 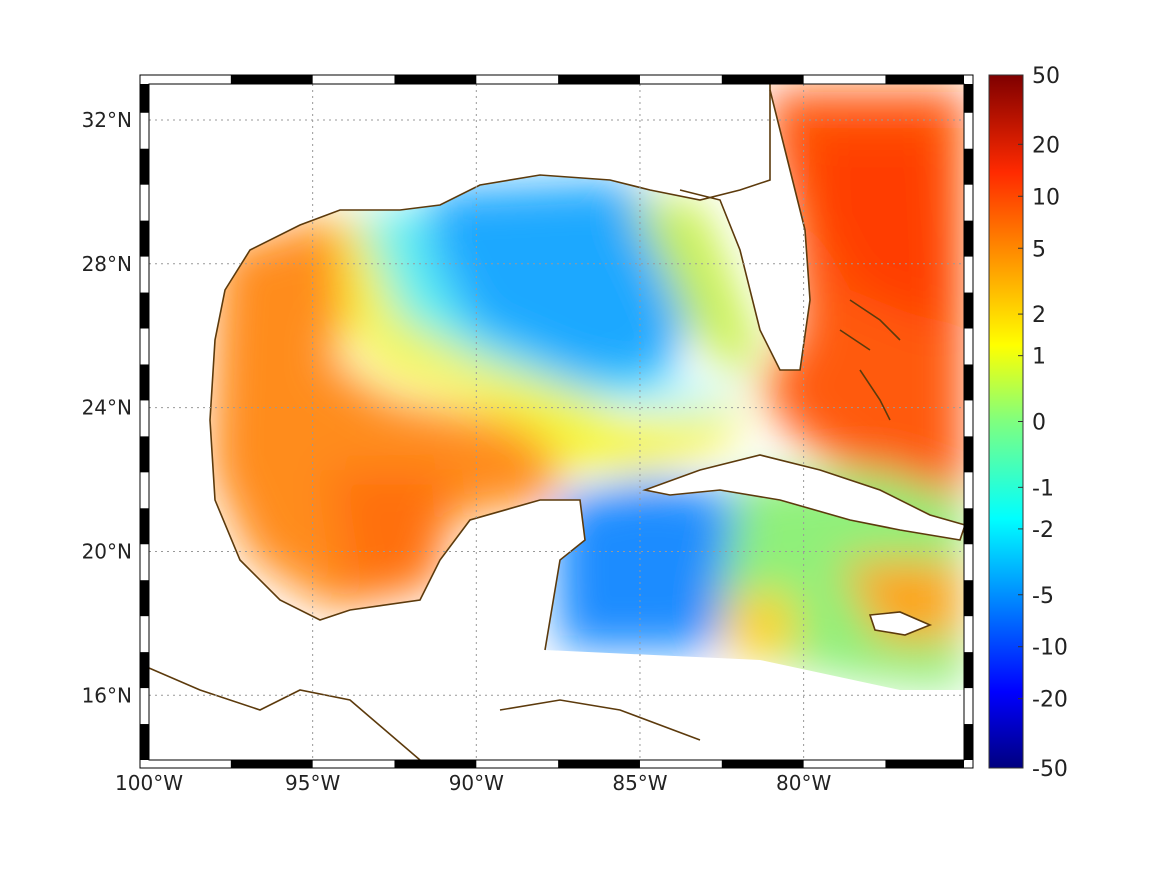 What do you see at coordinates (1050, 700) in the screenshot?
I see `colorbar-label: -20` at bounding box center [1050, 700].